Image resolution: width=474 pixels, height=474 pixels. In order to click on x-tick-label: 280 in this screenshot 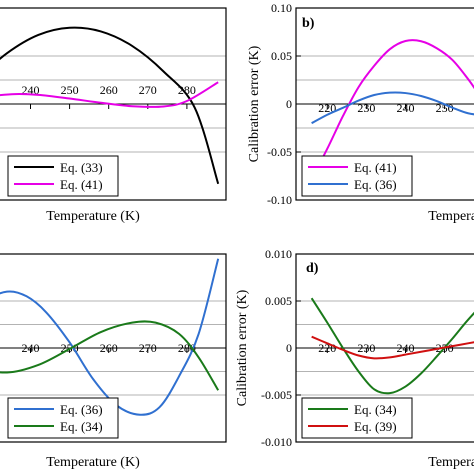, I will do `click(187, 90)`.